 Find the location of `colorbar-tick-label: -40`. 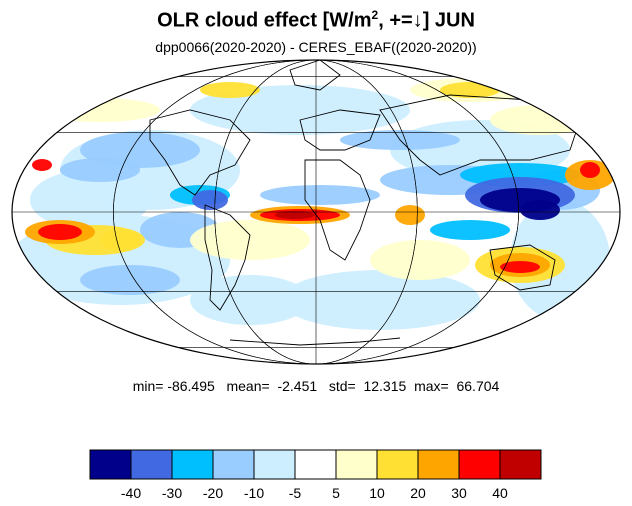

colorbar-tick-label: -40 is located at coordinates (131, 493).